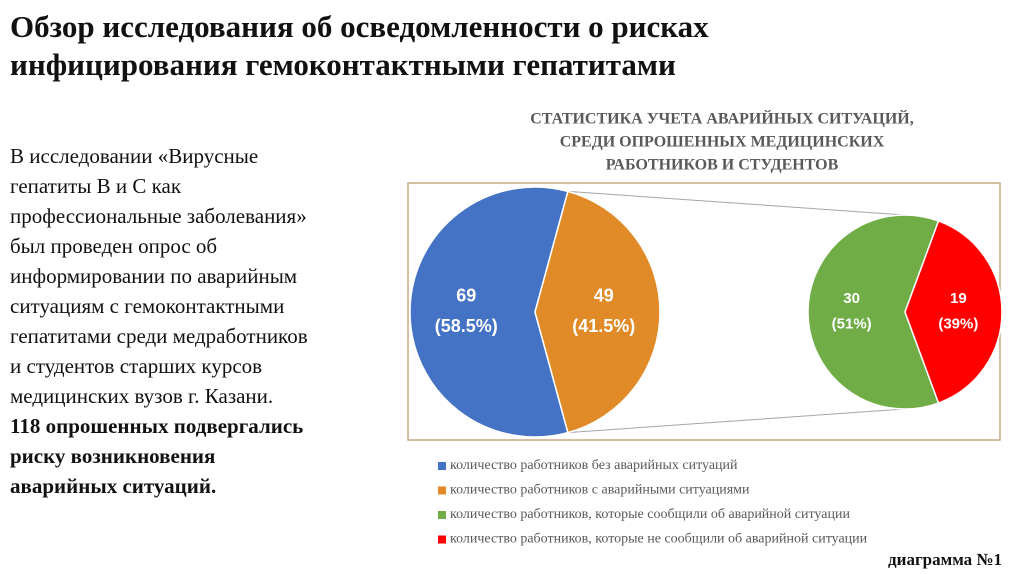  I want to click on body-emphasis: аварийных ситуаций., so click(113, 486).